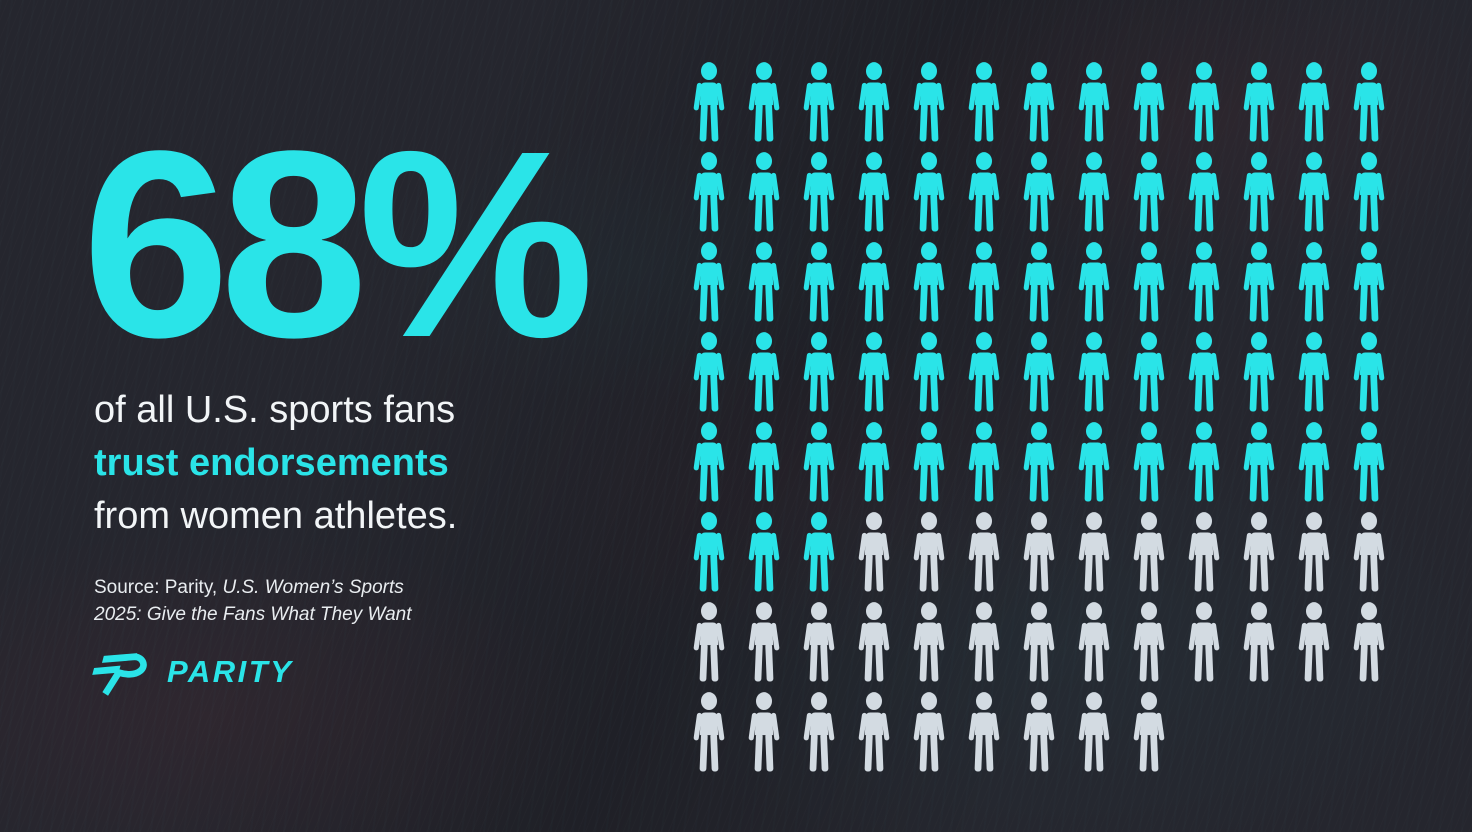 The image size is (1472, 832). What do you see at coordinates (249, 587) in the screenshot?
I see `source-line-1: Source: Parity, U.S. Women’s Sports` at bounding box center [249, 587].